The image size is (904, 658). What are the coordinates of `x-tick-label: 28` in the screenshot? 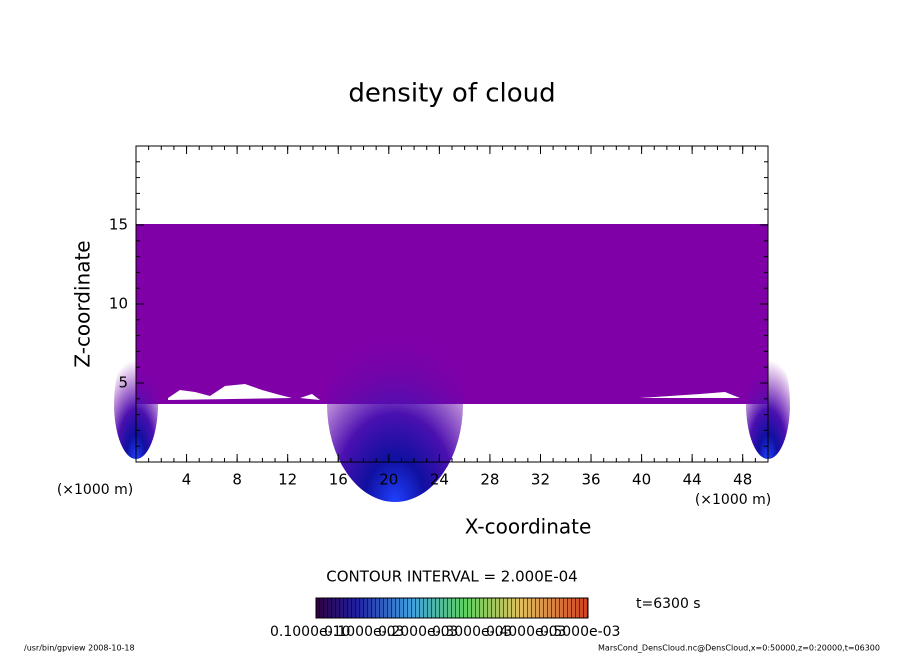 It's located at (489, 480).